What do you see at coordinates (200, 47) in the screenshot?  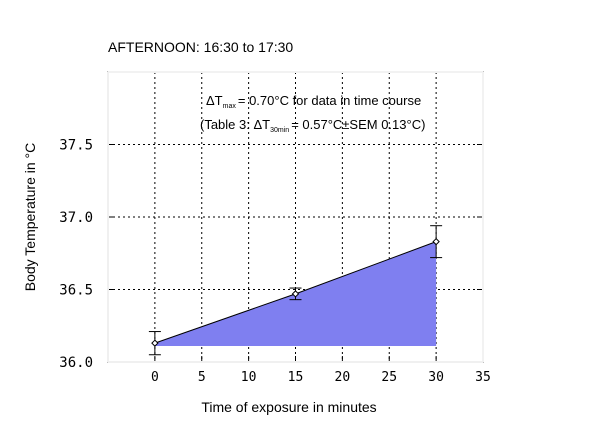 I see `chart-title: AFTERNOON: 16:30 to 17:30` at bounding box center [200, 47].